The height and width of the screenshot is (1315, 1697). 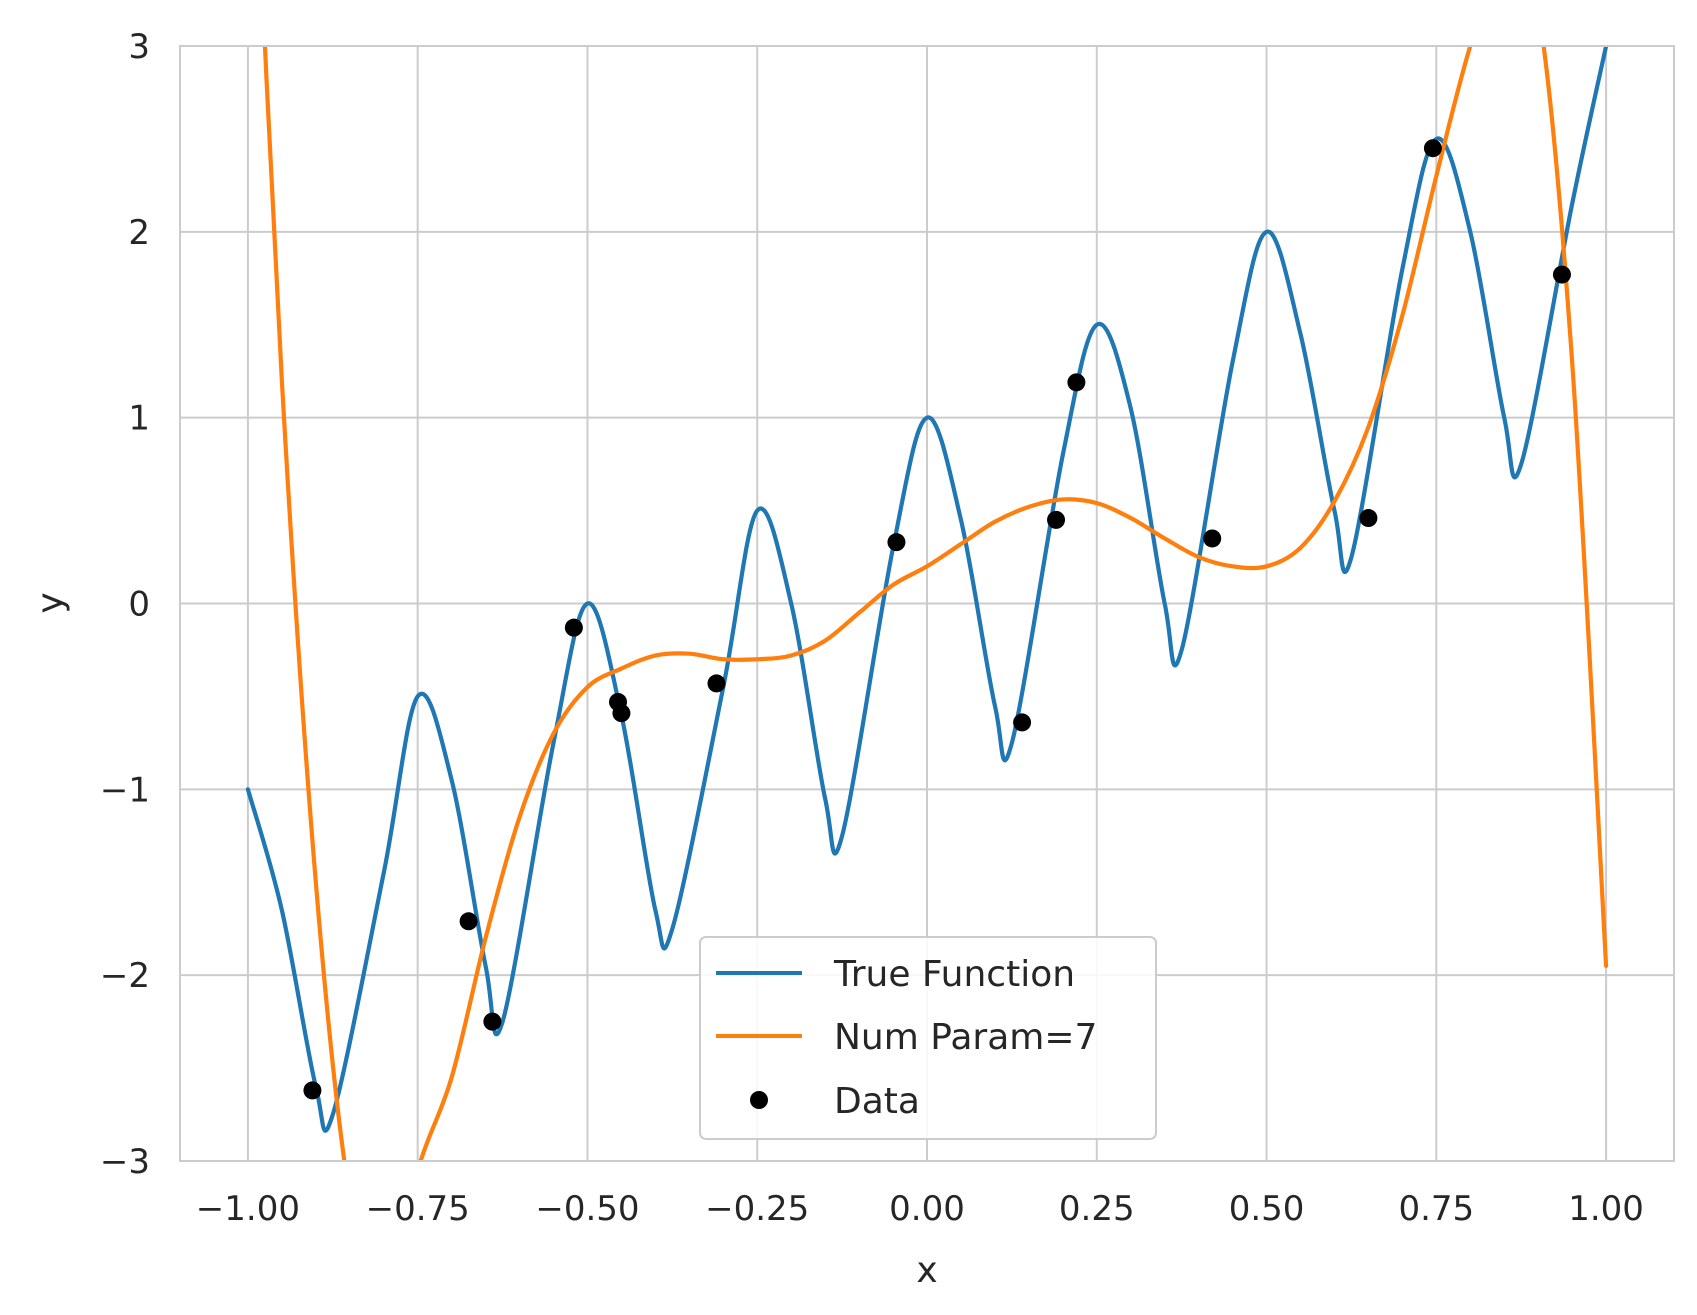 I want to click on x-tick-label: 0.00, so click(x=927, y=1209).